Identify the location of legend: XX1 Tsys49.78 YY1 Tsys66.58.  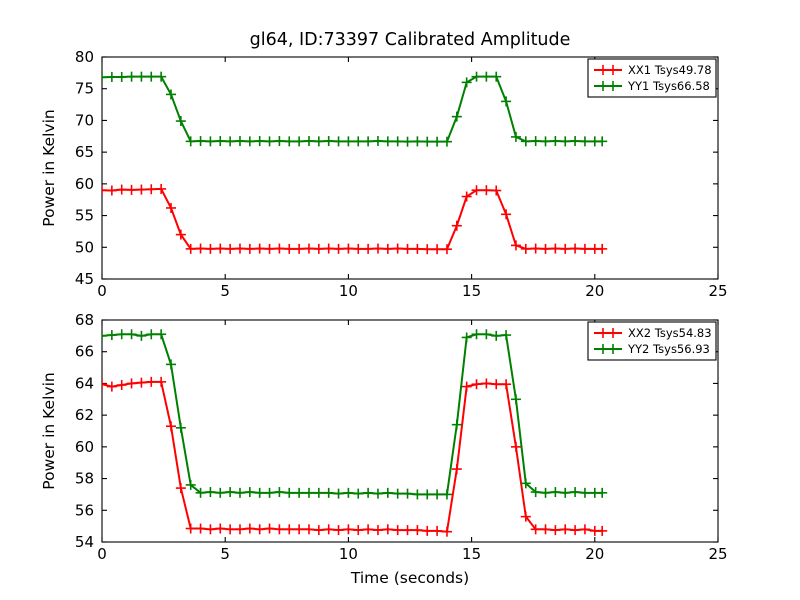
(652, 78).